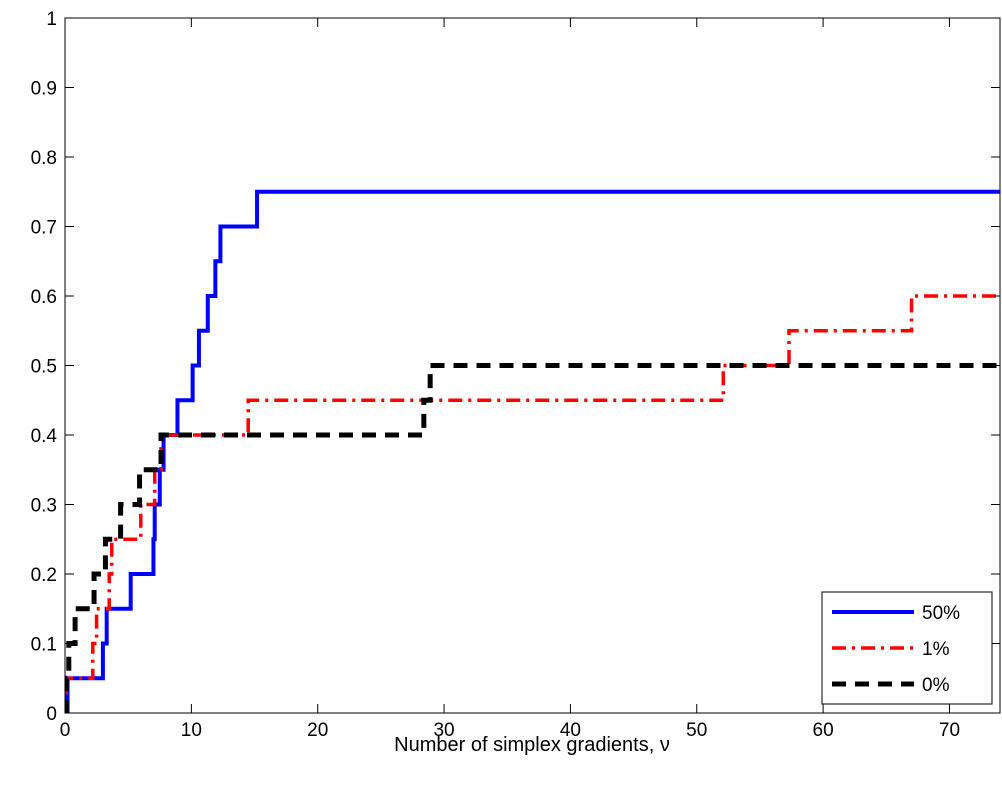 The width and height of the screenshot is (1002, 785). What do you see at coordinates (823, 730) in the screenshot?
I see `x-tick-label: 60` at bounding box center [823, 730].